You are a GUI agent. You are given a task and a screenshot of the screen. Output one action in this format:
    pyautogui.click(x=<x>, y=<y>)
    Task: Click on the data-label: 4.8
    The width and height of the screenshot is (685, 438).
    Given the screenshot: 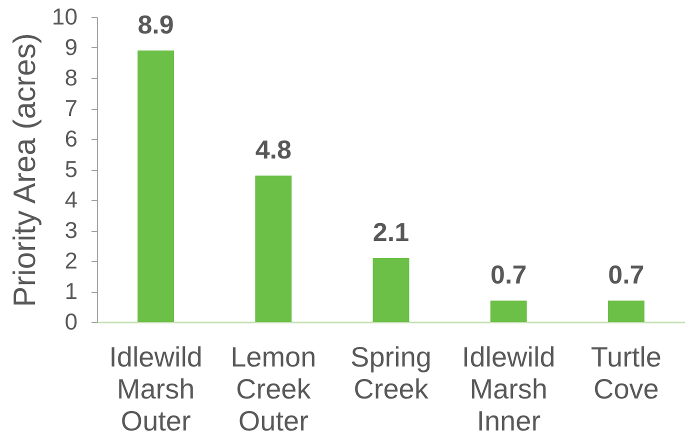 What is the action you would take?
    pyautogui.click(x=273, y=149)
    